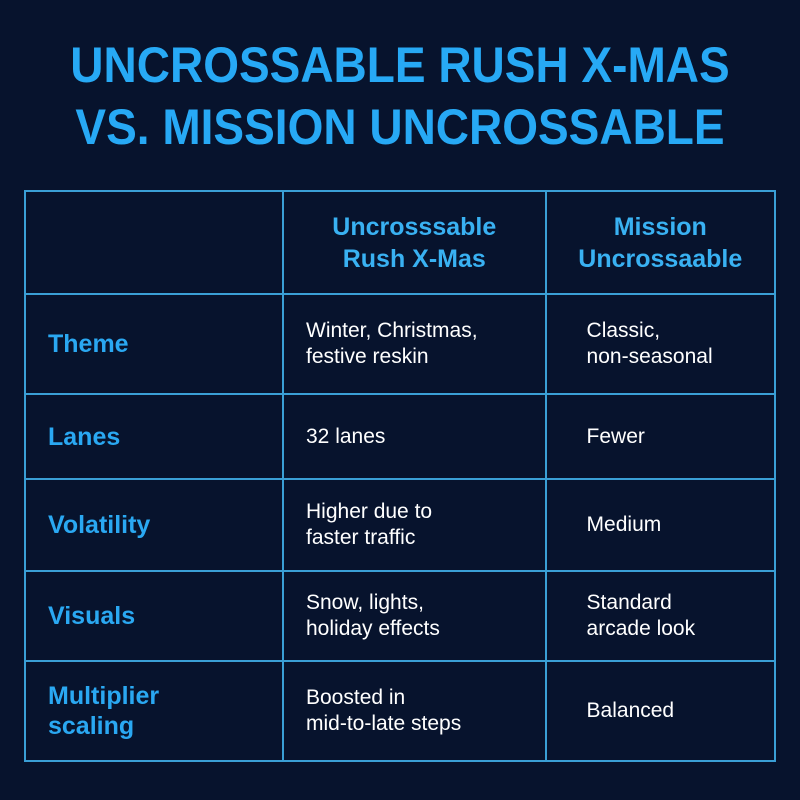 This screenshot has height=800, width=800. What do you see at coordinates (414, 711) in the screenshot?
I see `cell-a: Boosted in mid-to-late steps` at bounding box center [414, 711].